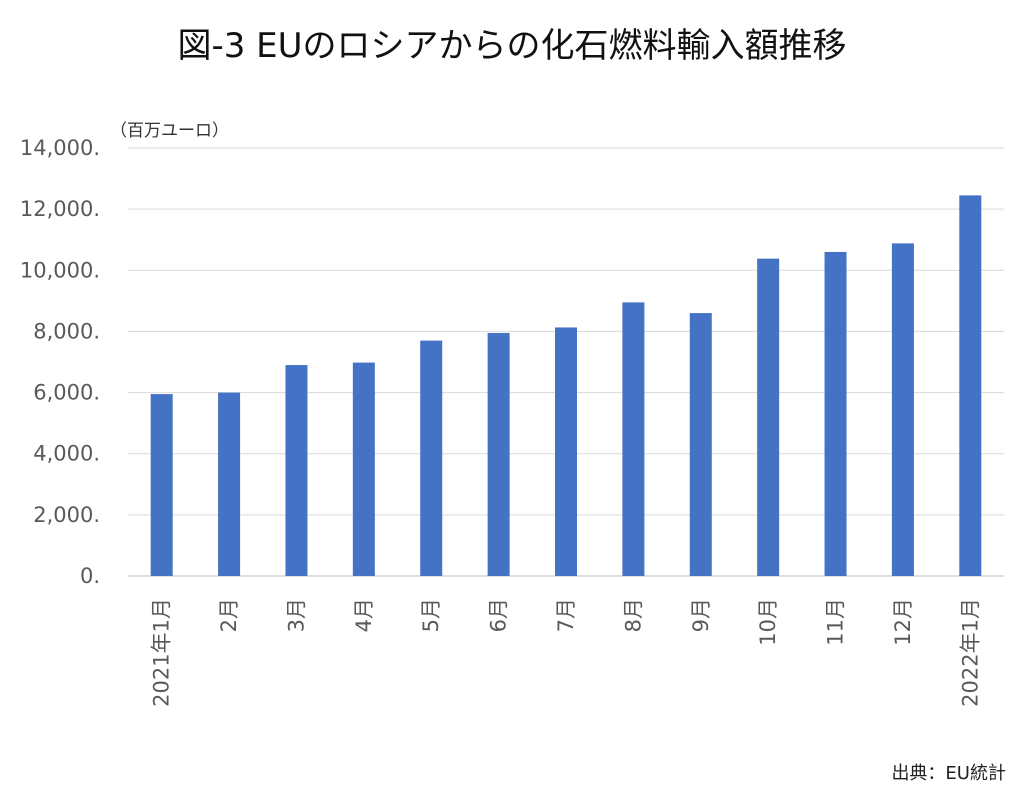 This screenshot has height=799, width=1024. I want to click on y-tick-label: 10,000., so click(60, 270).